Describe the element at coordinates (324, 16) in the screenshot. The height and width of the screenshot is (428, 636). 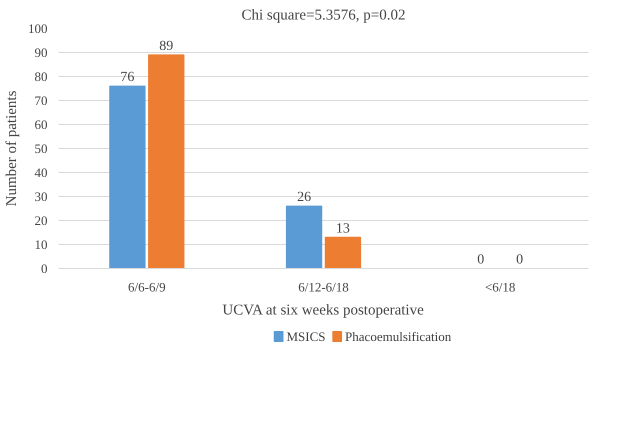
I see `chart-title: Chi square=5.3576, p=0.02` at that location.